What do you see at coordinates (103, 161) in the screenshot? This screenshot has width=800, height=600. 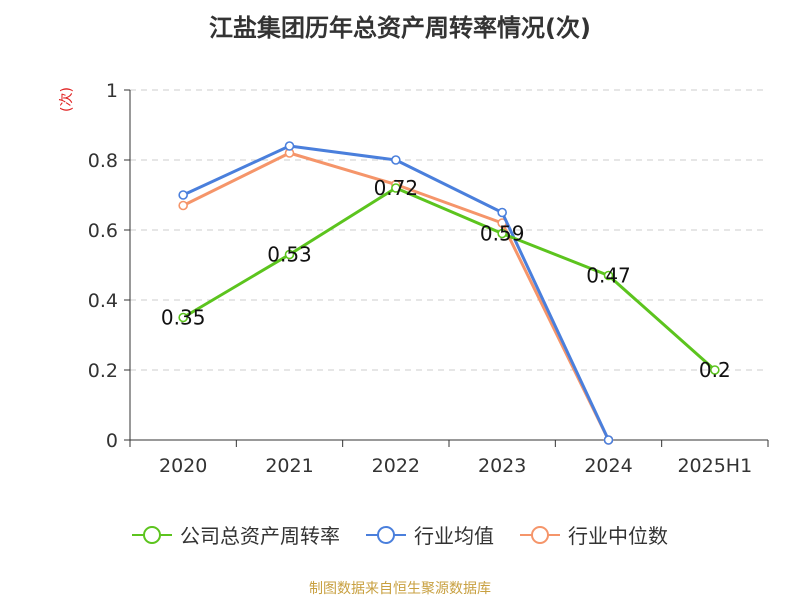 I see `y-tick-label: 0.8` at bounding box center [103, 161].